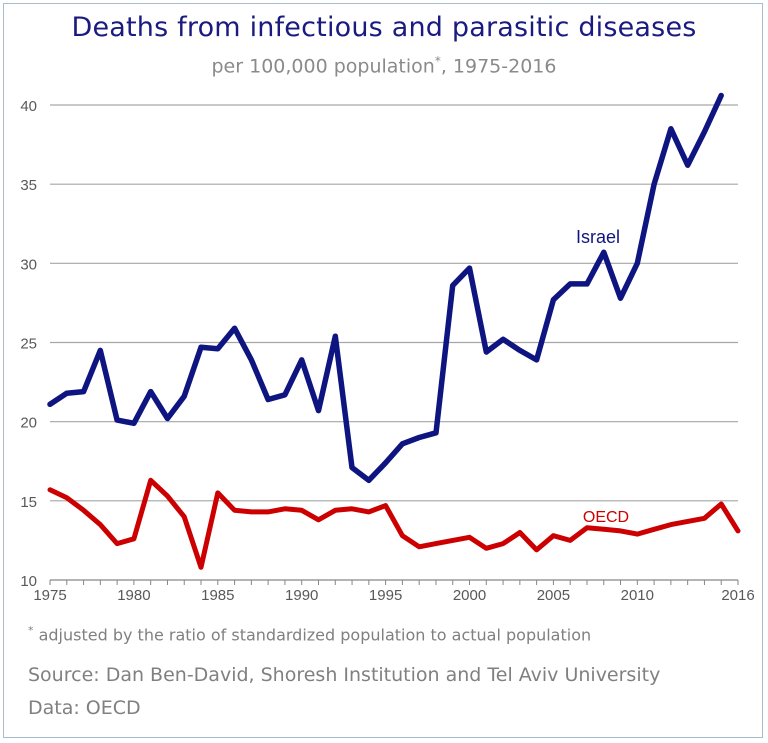 The height and width of the screenshot is (743, 768). I want to click on y-tick-label: 20, so click(28, 423).